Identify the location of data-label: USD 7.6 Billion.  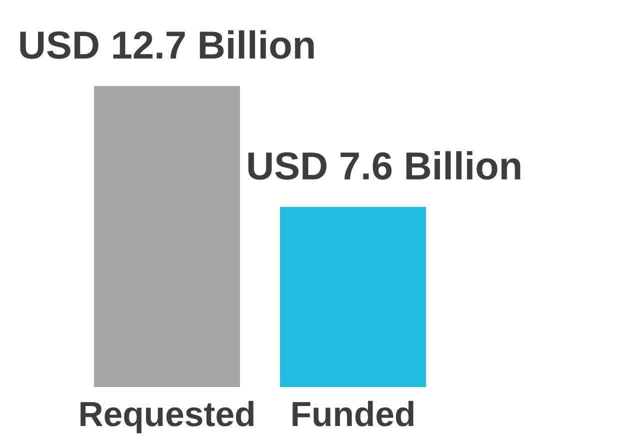
(384, 165).